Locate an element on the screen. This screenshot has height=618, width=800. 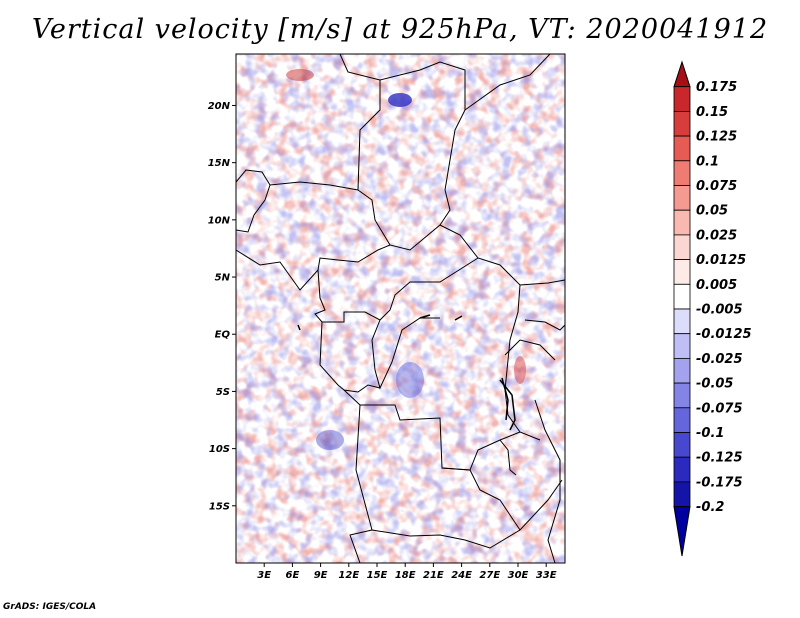
lat-tick-label: EQ is located at coordinates (223, 335).